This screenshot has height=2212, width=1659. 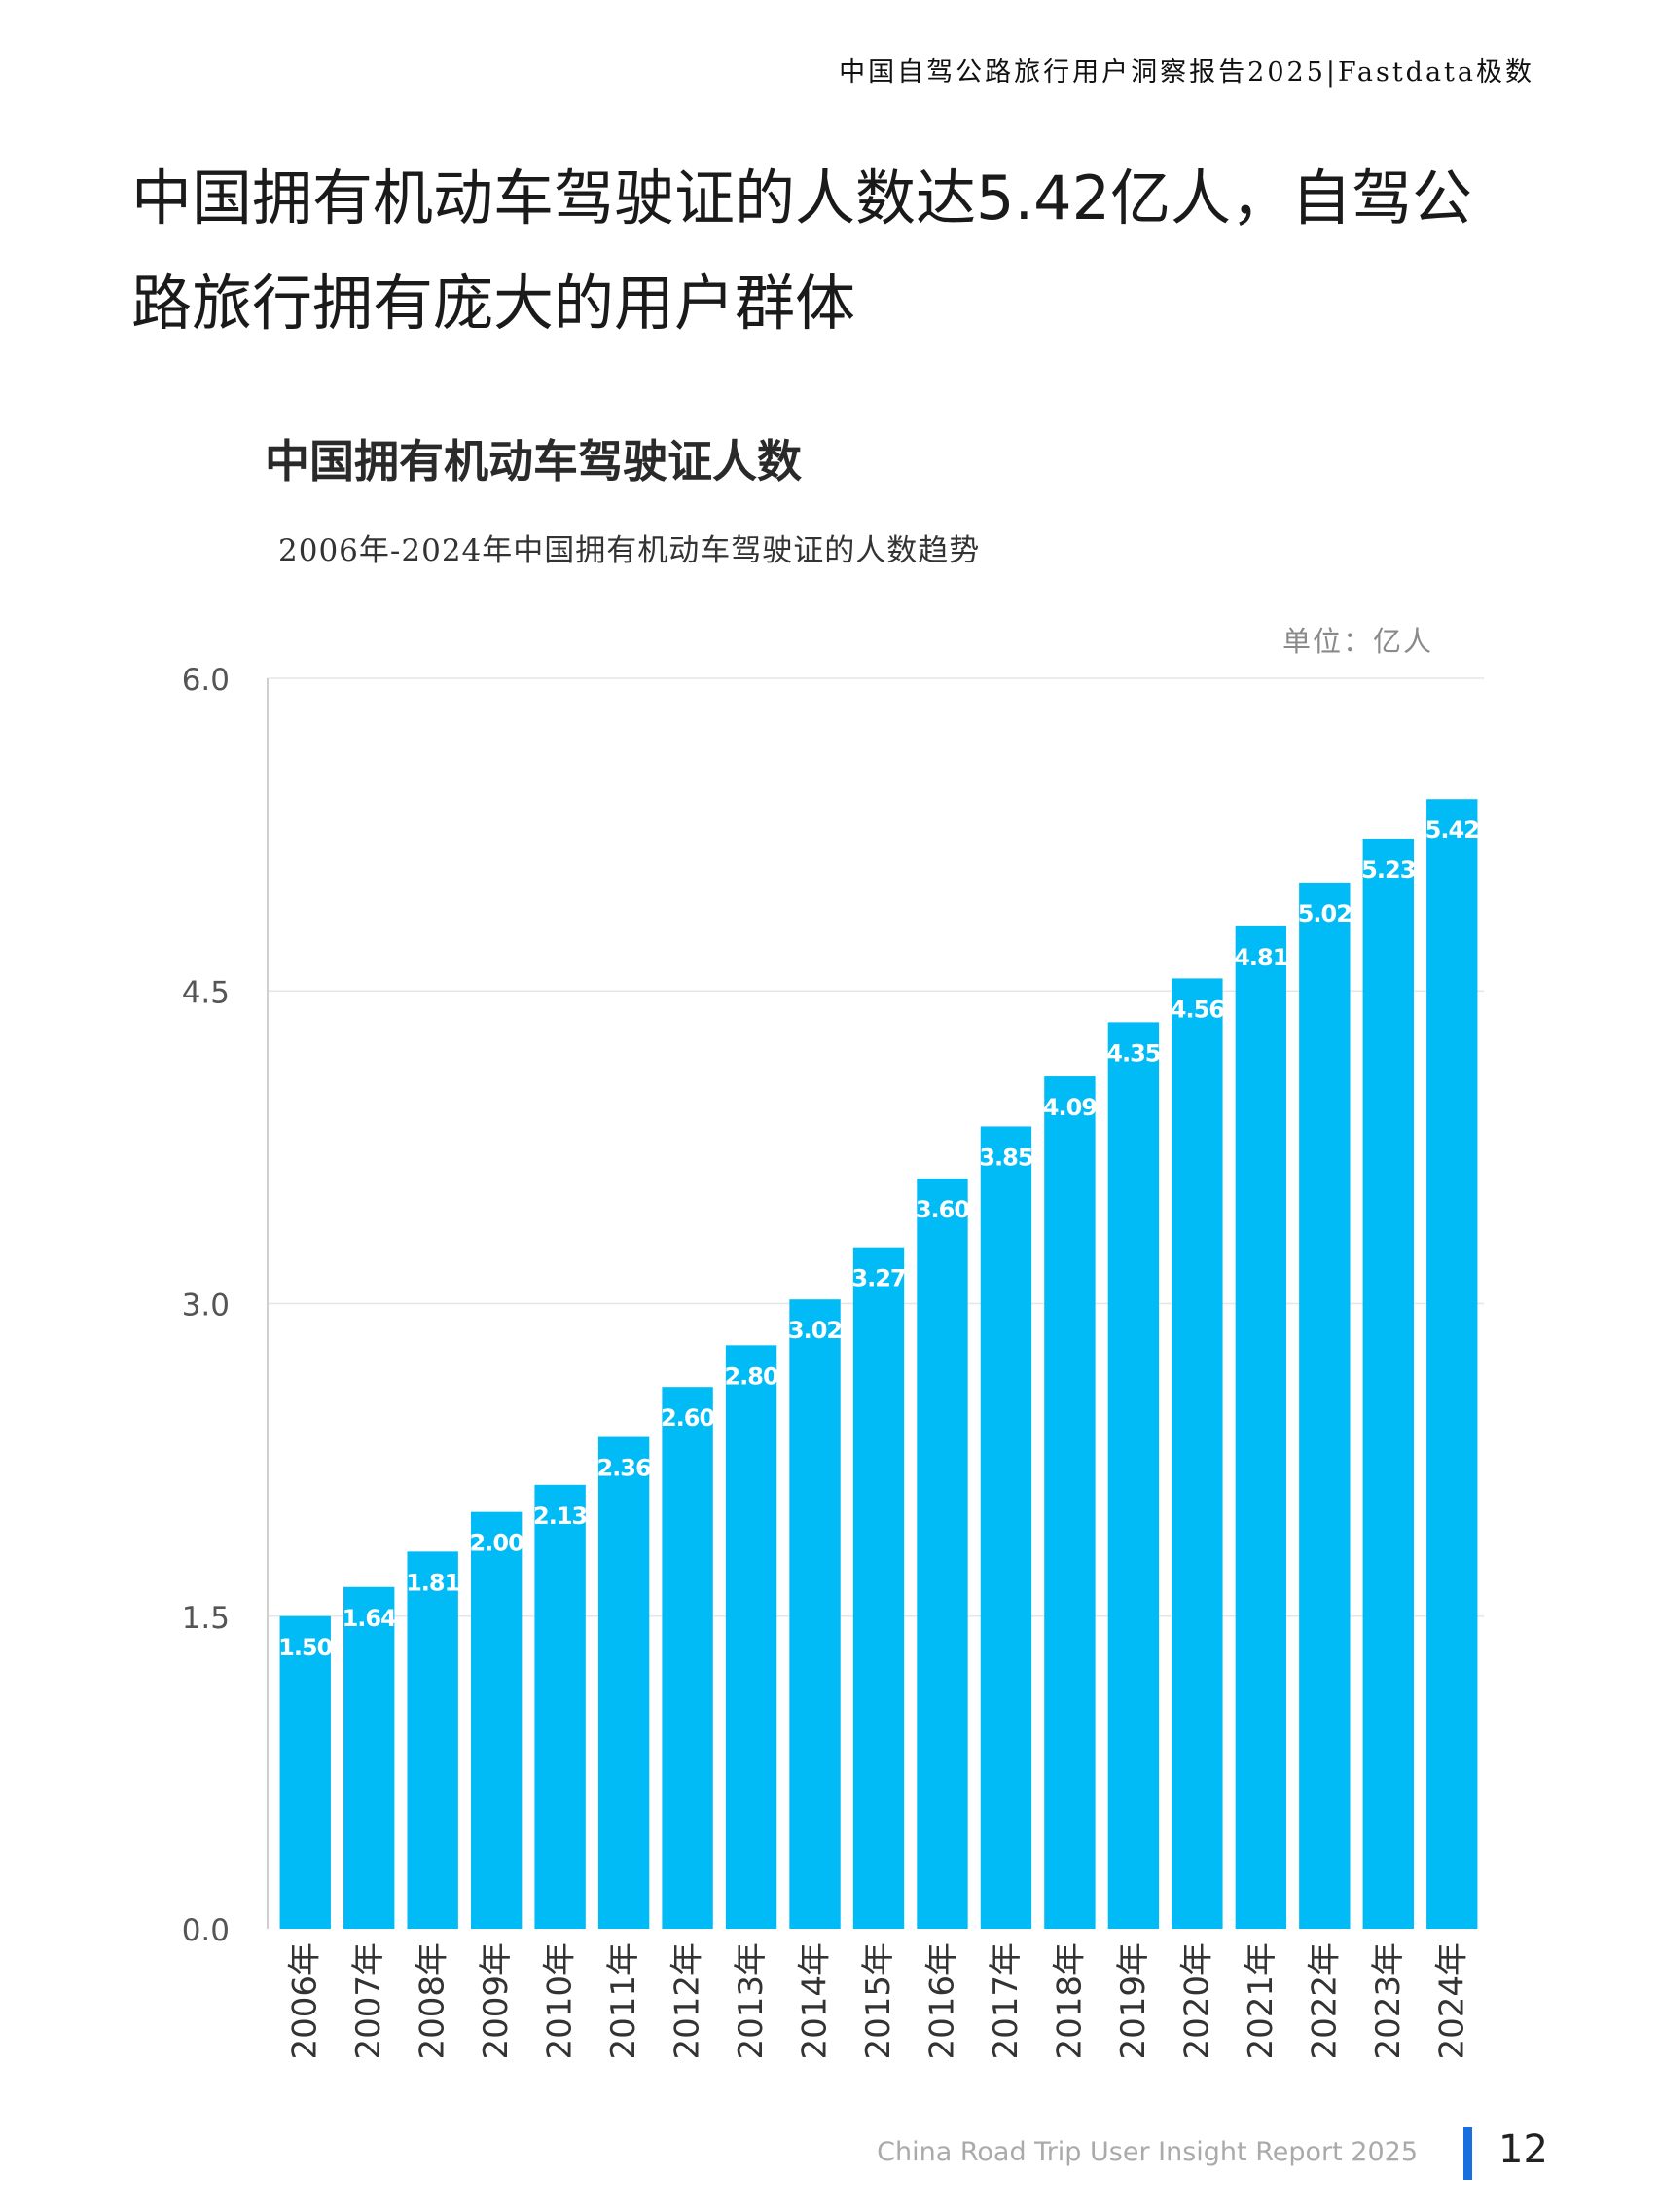 What do you see at coordinates (1069, 2001) in the screenshot?
I see `x-tick-label: 2018年` at bounding box center [1069, 2001].